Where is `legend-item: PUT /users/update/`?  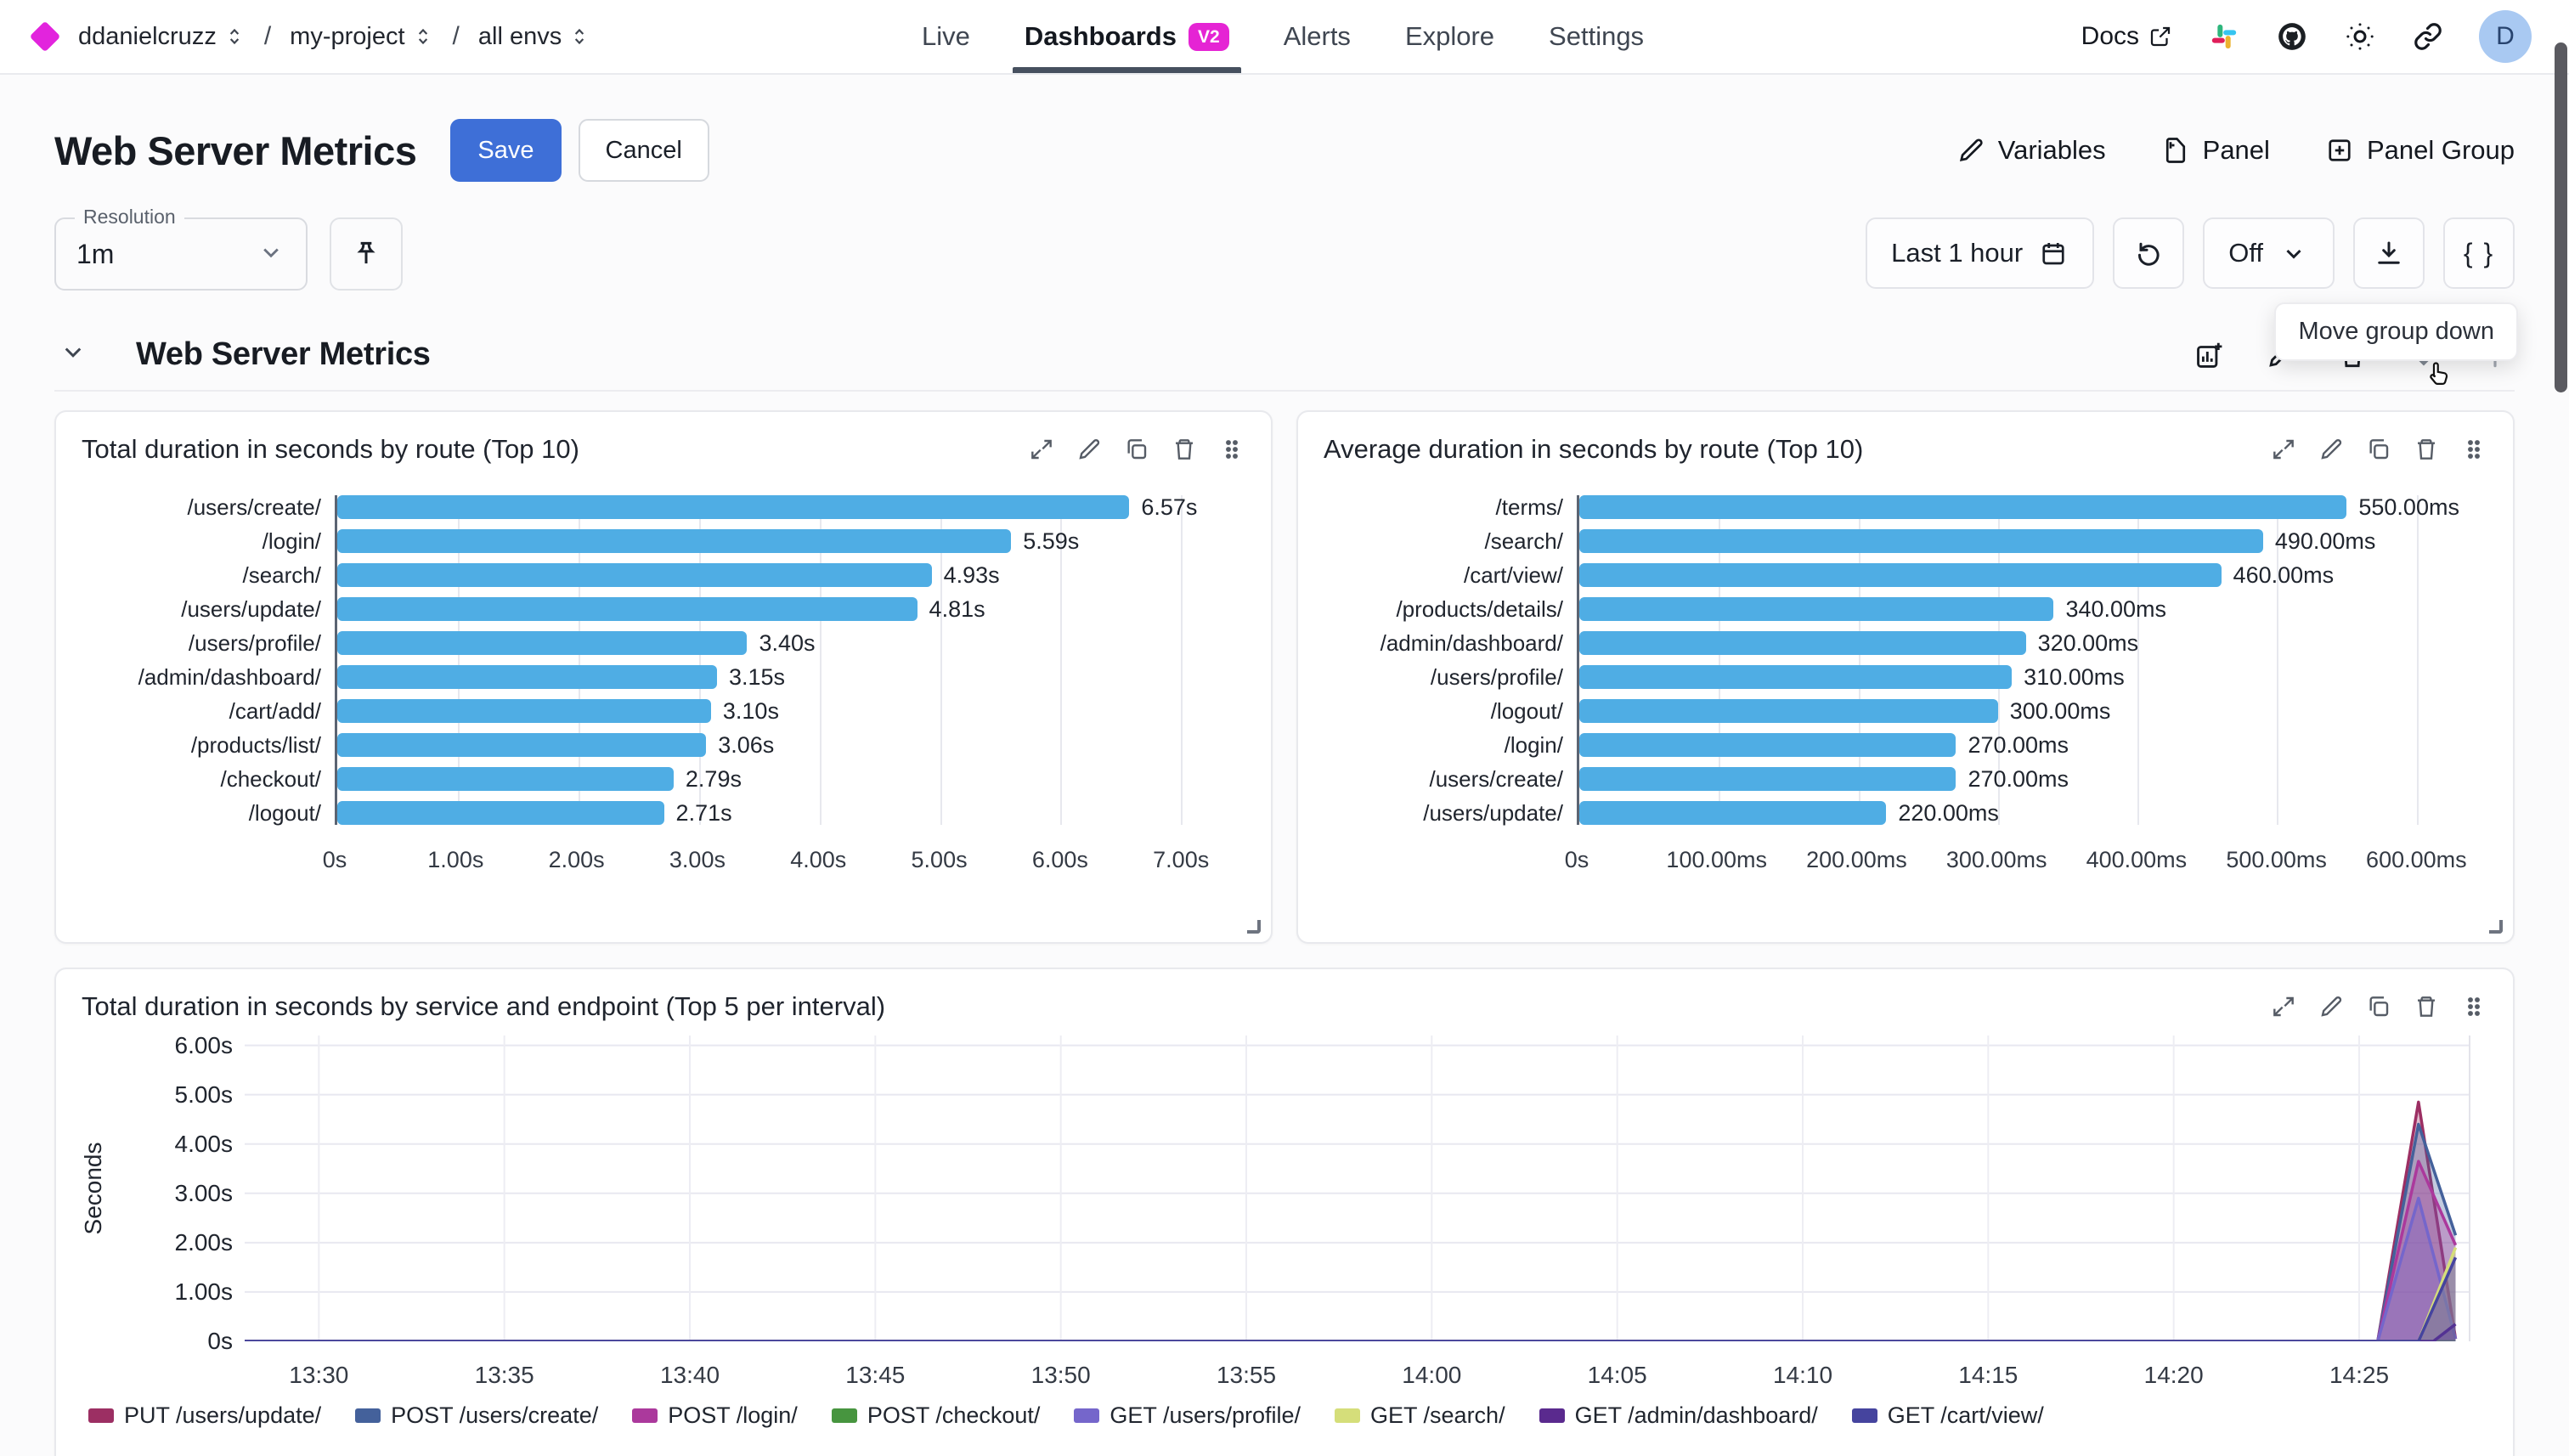 legend-item: PUT /users/update/ is located at coordinates (204, 1416).